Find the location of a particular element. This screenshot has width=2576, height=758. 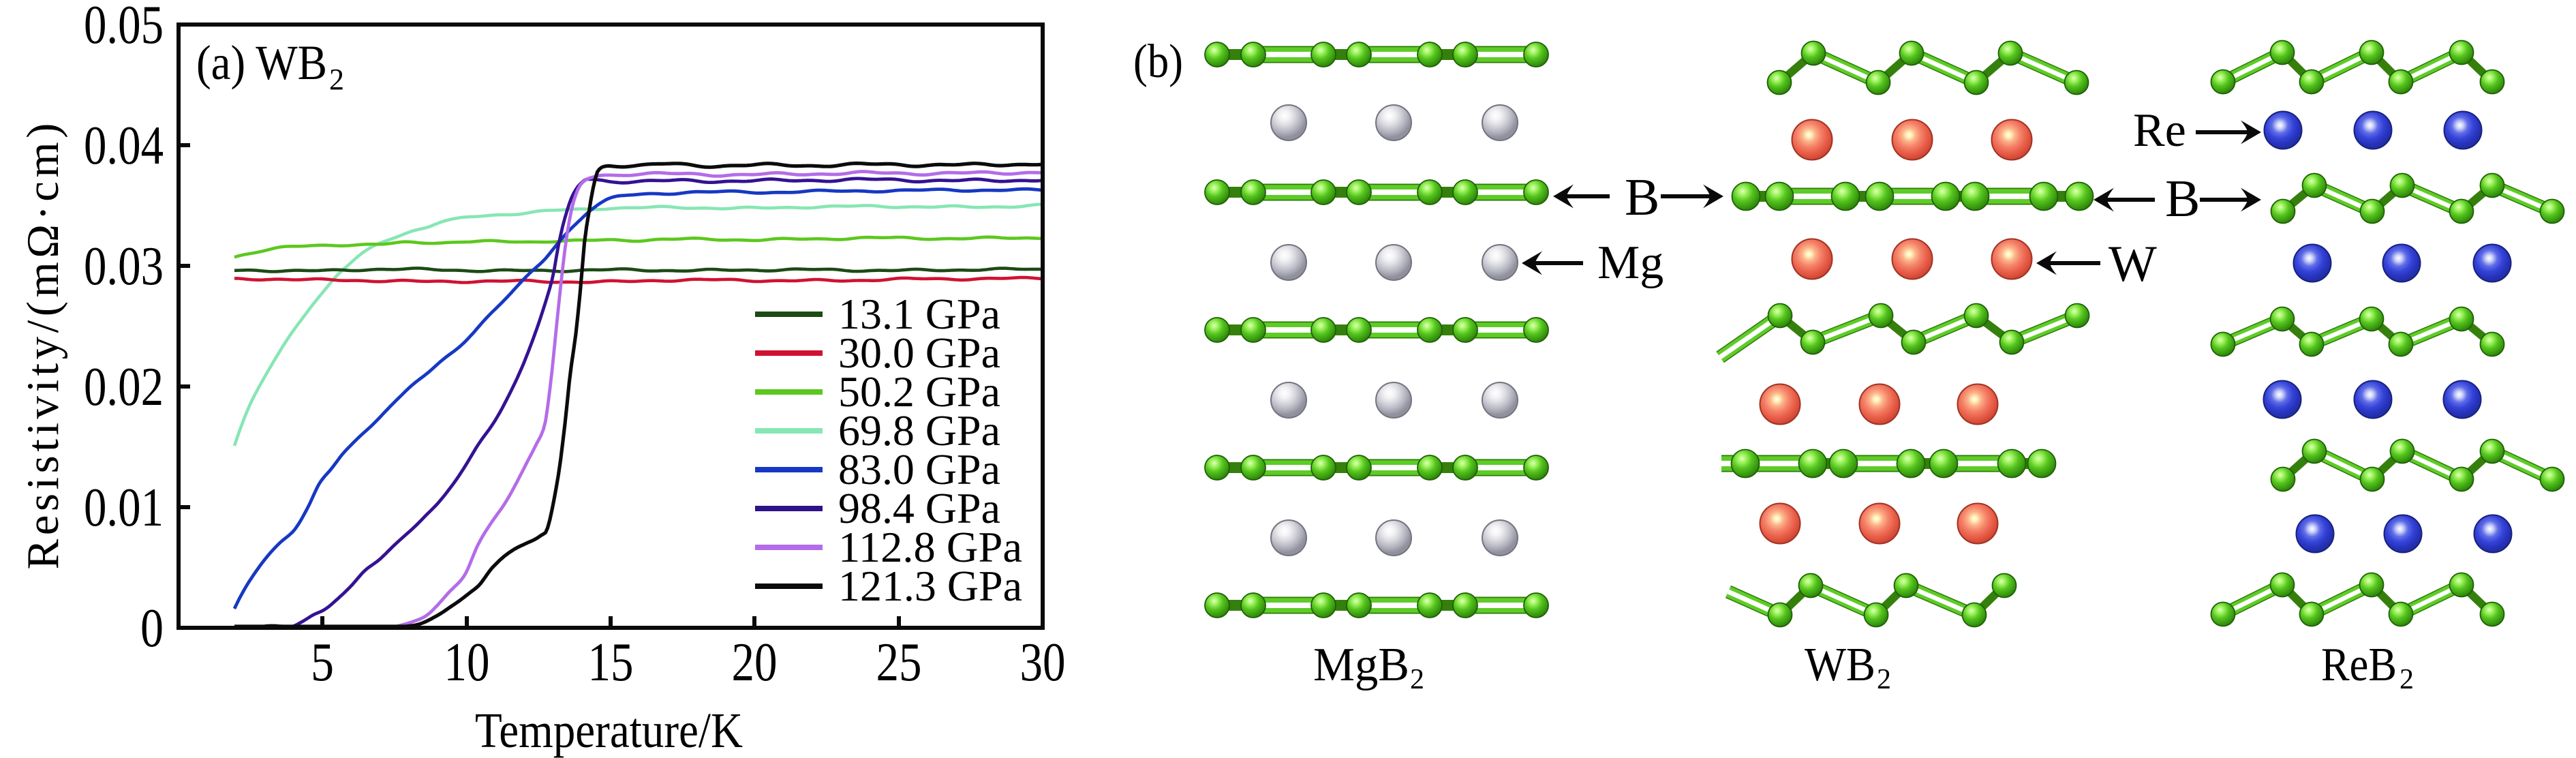

svg-text: 10 is located at coordinates (467, 662).